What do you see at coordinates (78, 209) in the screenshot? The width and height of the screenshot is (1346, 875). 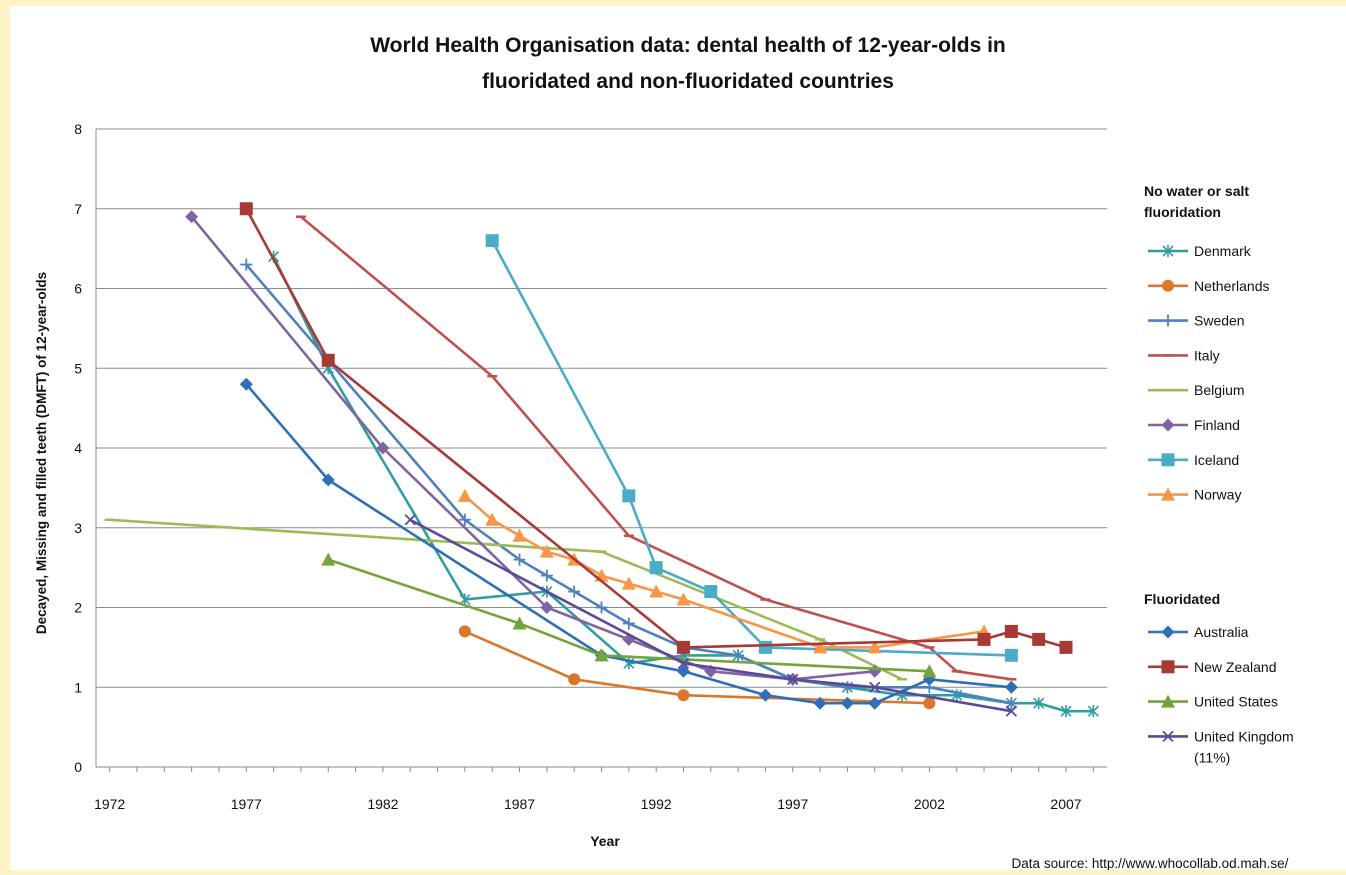 I see `y-tick-label: 7` at bounding box center [78, 209].